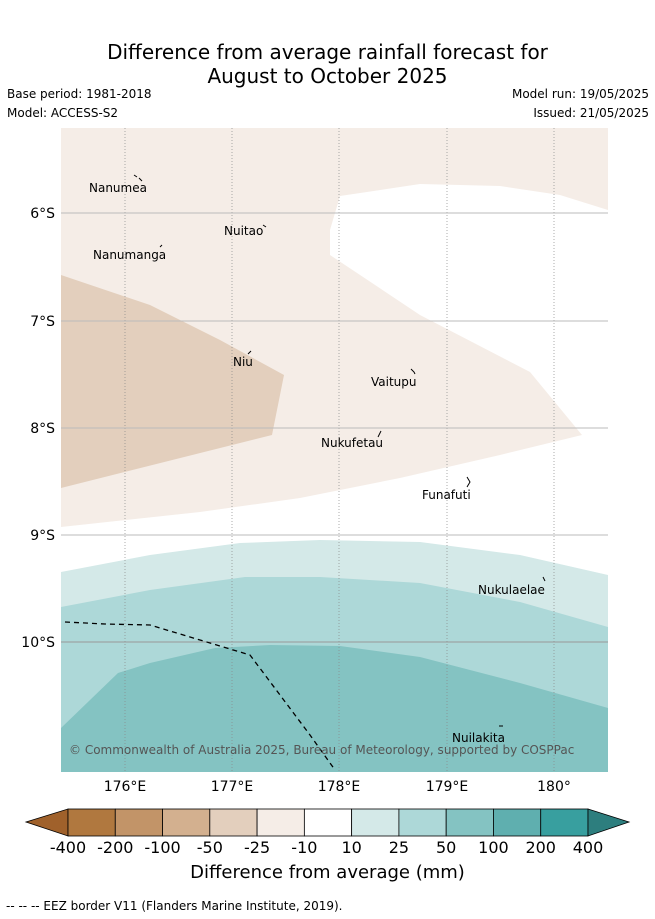 The image size is (655, 919). What do you see at coordinates (447, 787) in the screenshot?
I see `lon-label-179e: 179°E` at bounding box center [447, 787].